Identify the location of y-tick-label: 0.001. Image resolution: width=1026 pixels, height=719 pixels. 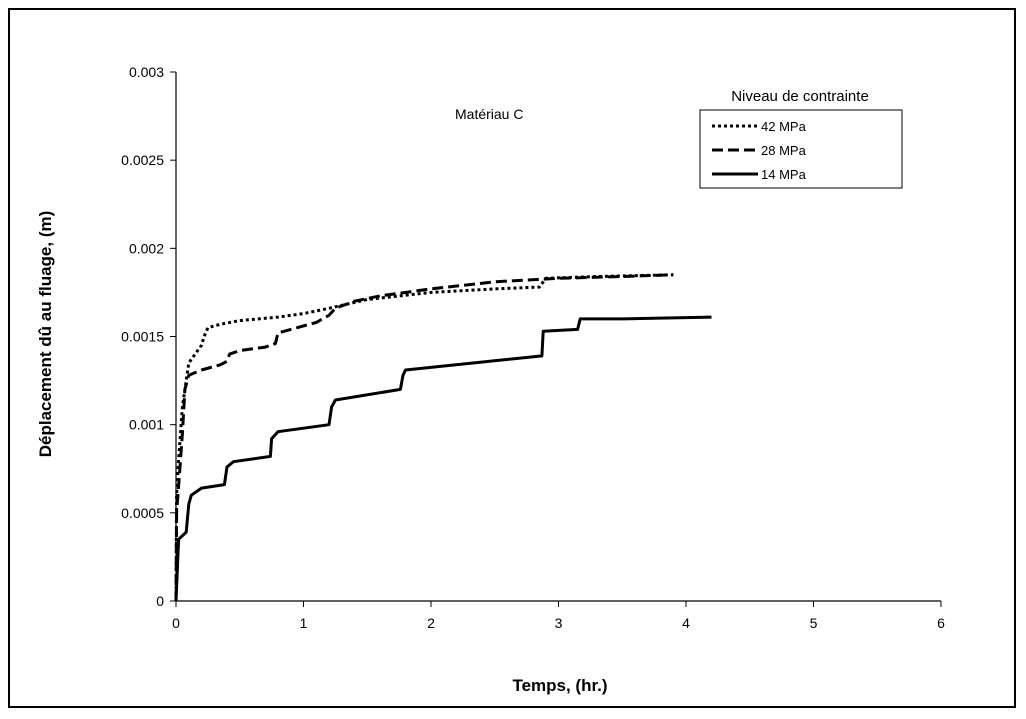
(146, 425).